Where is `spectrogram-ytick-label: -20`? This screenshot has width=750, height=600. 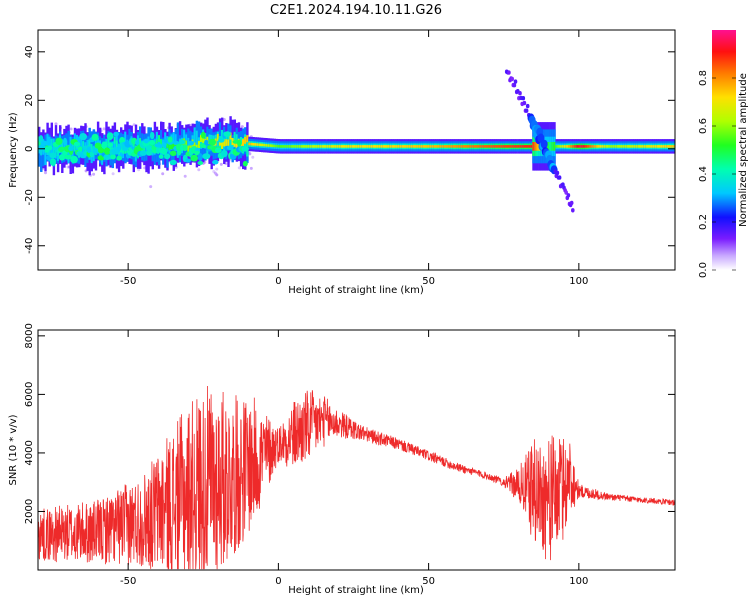
spectrogram-ytick-label: -20 is located at coordinates (29, 197).